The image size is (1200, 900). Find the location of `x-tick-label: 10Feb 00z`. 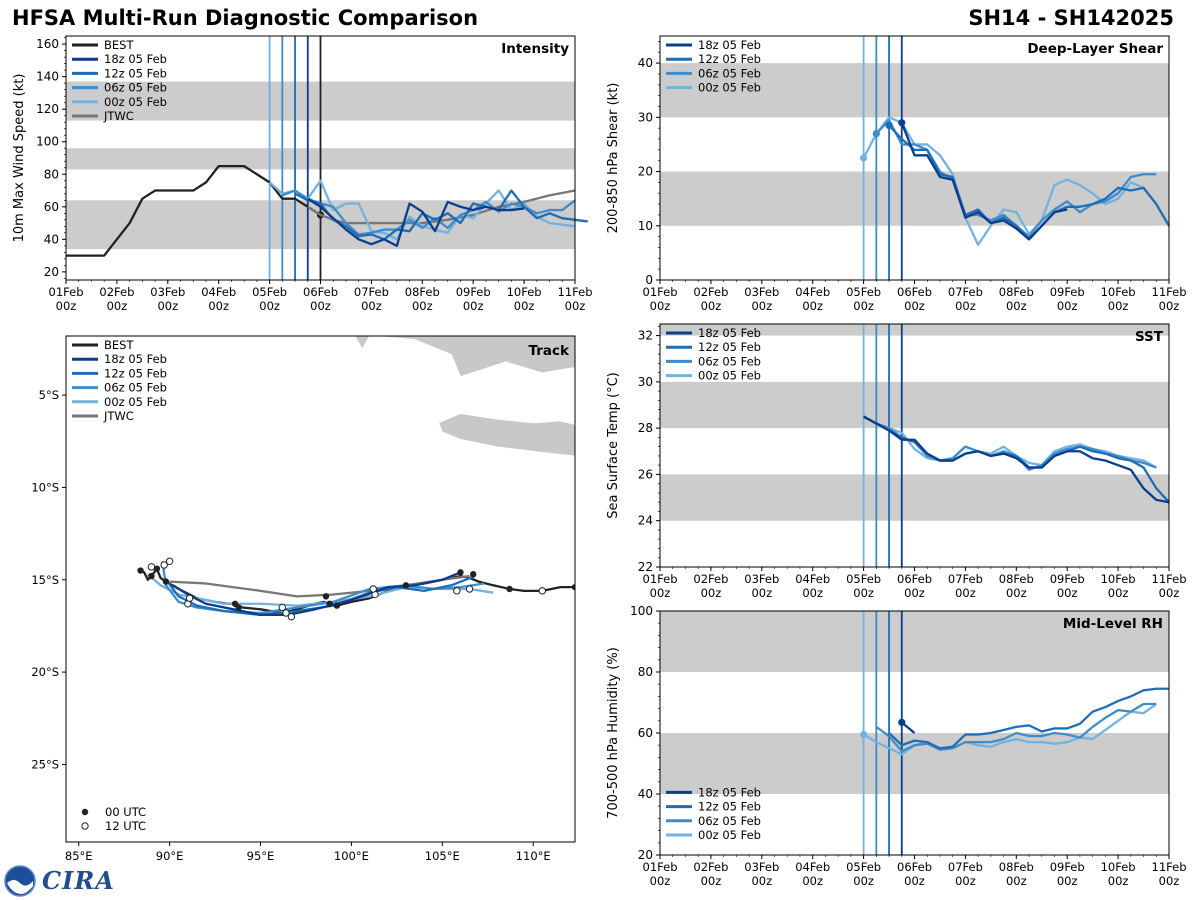

x-tick-label: 10Feb 00z is located at coordinates (1118, 874).